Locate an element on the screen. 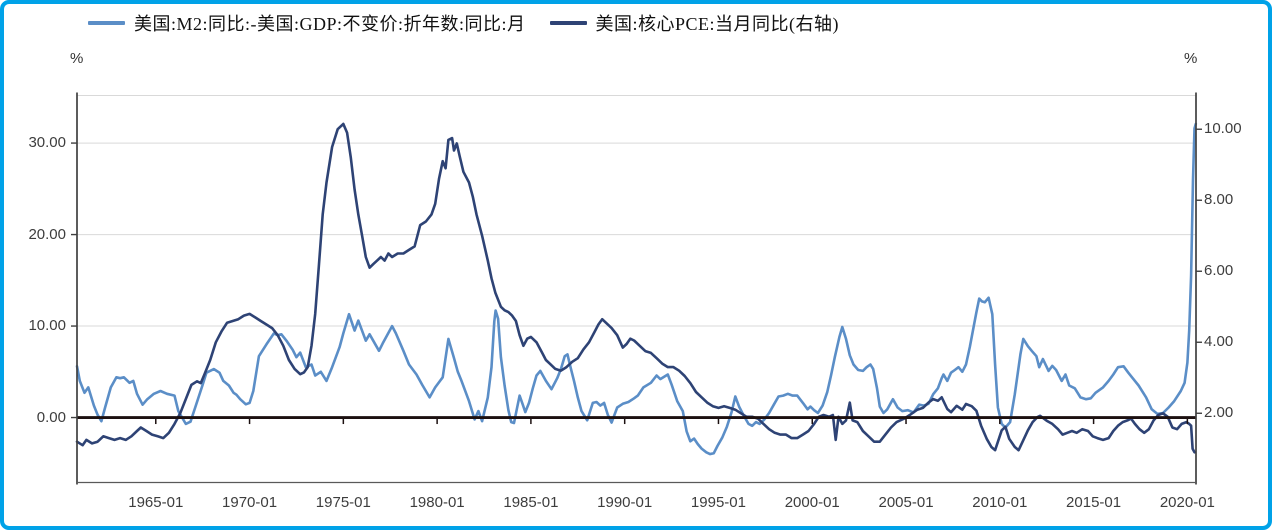  left-axis-tick-label: 20.00 is located at coordinates (47, 234).